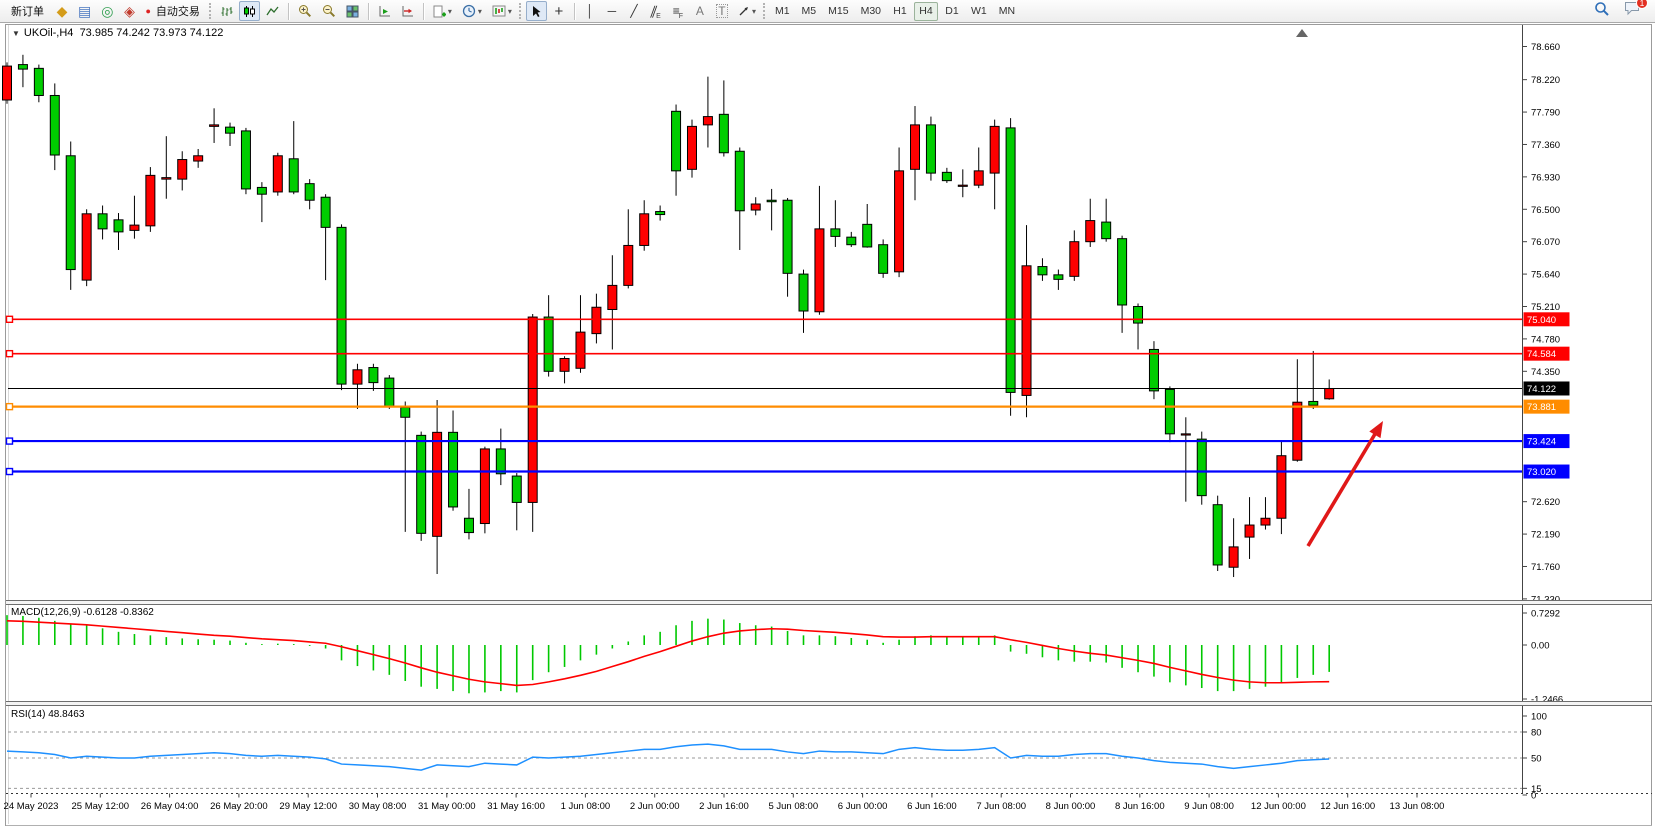  I want to click on svg-text: 12 Jun 00:00, so click(1278, 806).